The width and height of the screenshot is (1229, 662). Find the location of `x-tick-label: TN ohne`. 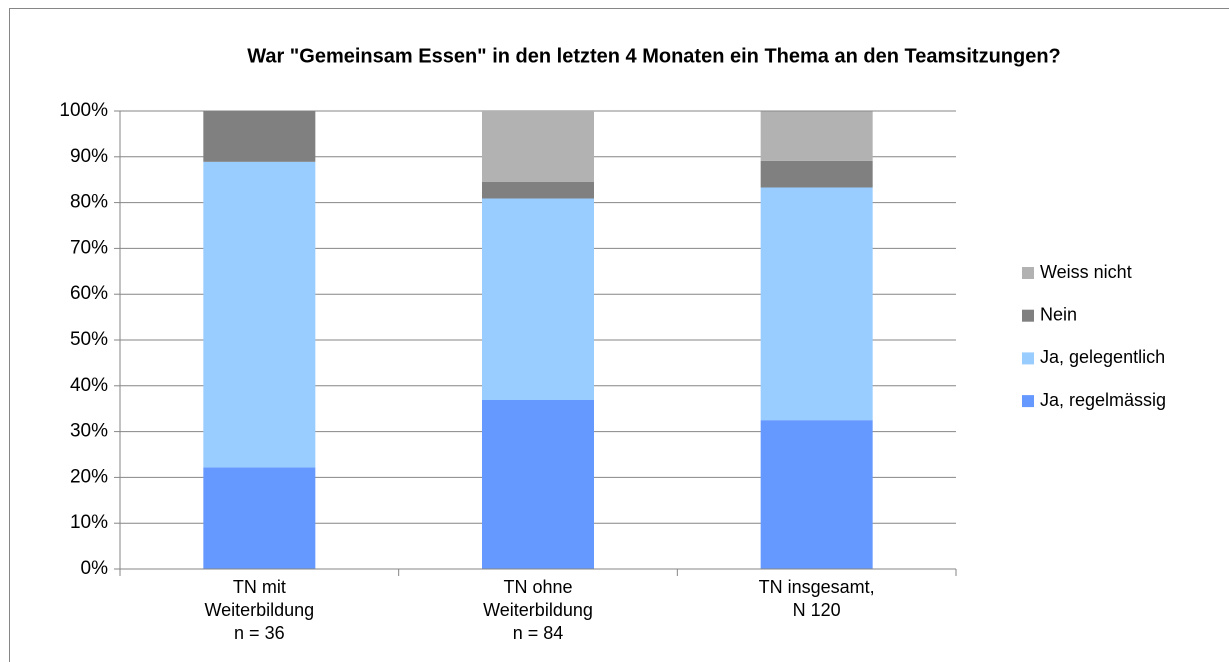

x-tick-label: TN ohne is located at coordinates (537, 587).